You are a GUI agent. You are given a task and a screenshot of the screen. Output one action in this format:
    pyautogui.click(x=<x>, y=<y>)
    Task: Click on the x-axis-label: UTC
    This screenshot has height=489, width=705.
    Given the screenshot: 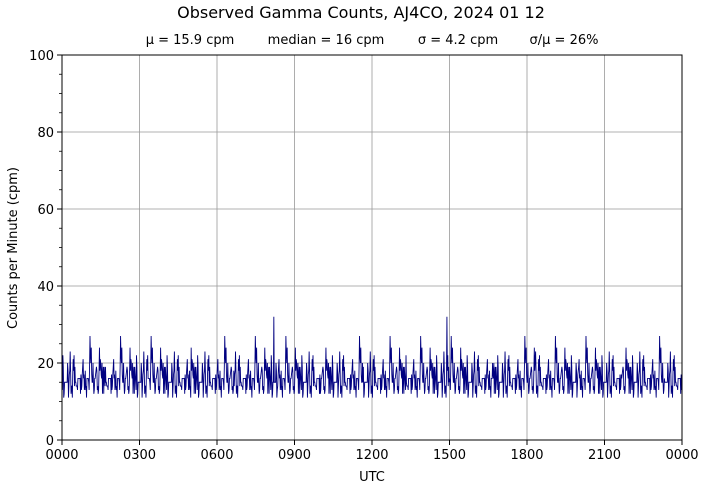 What is the action you would take?
    pyautogui.click(x=372, y=477)
    